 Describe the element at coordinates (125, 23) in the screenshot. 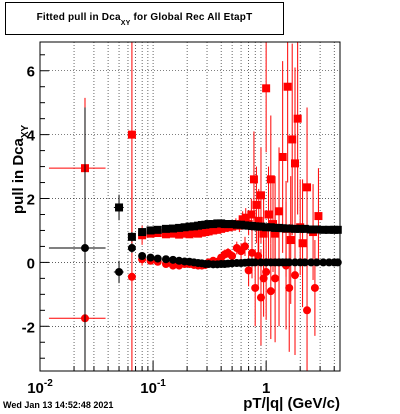

I see `chart-title-subscript: XY` at that location.